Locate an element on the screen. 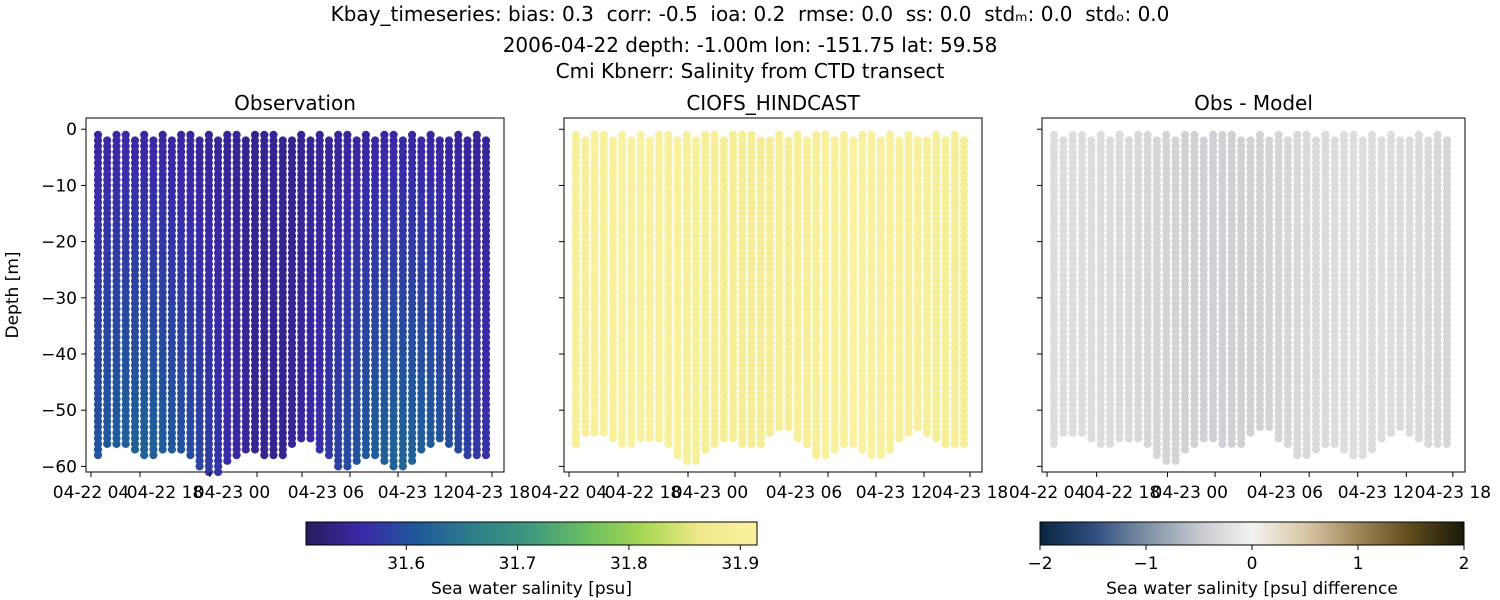 Image resolution: width=1500 pixels, height=600 pixels. x-tick-label: 04-23 18 is located at coordinates (970, 493).